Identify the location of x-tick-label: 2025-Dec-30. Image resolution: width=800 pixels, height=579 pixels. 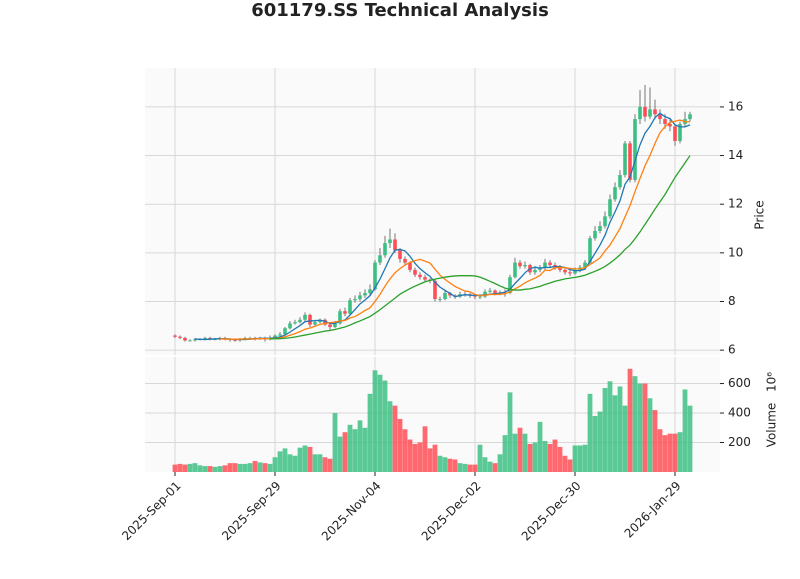
(551, 511).